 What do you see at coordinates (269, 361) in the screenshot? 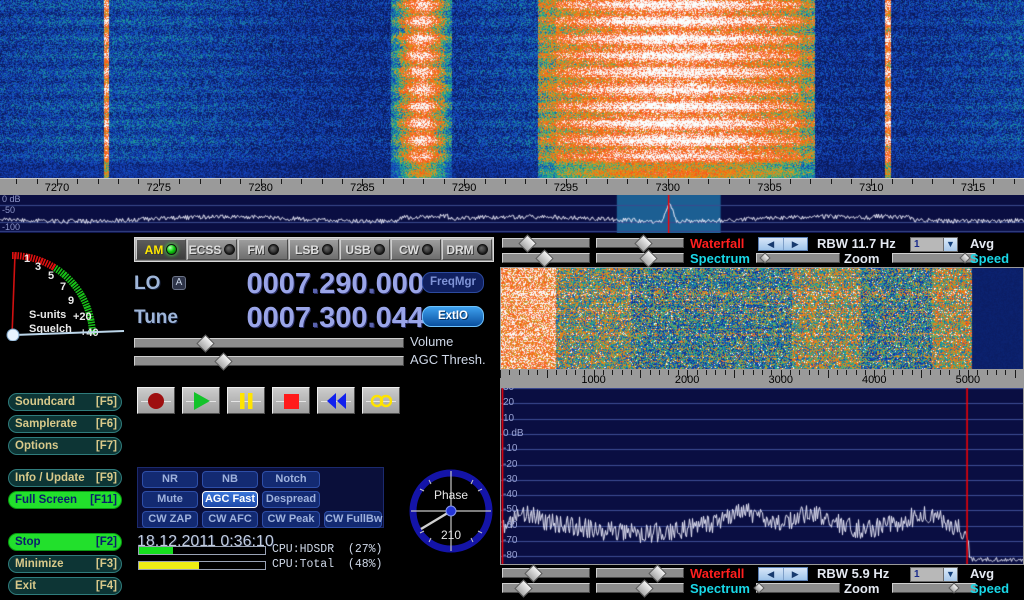
I see `slider-agc-thresh` at bounding box center [269, 361].